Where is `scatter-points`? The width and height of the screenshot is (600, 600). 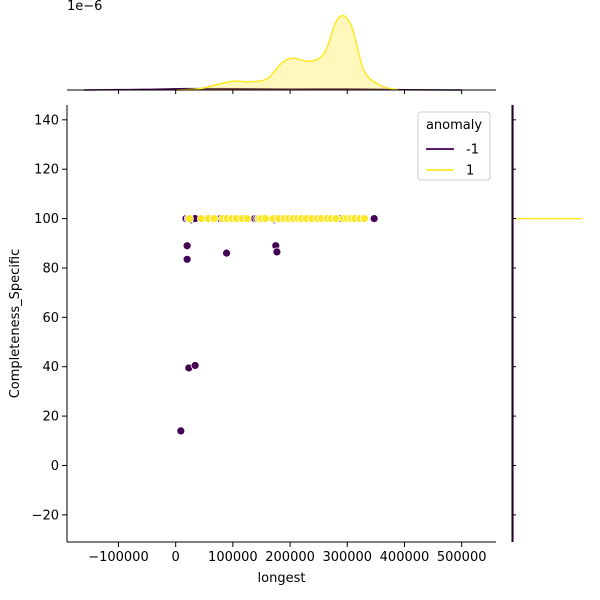 scatter-points is located at coordinates (277, 325).